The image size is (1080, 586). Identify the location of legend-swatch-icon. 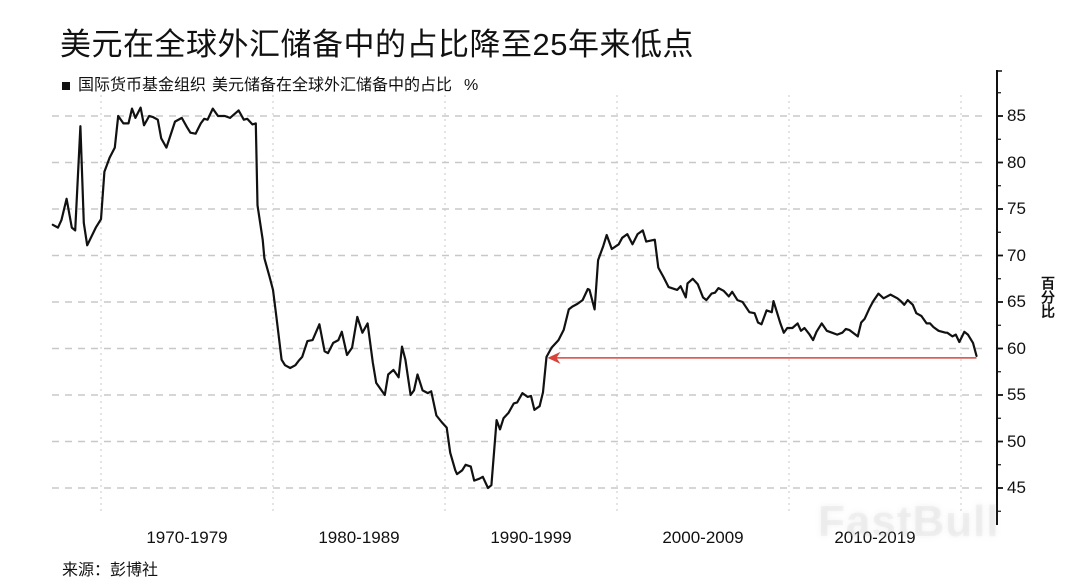
(66, 86).